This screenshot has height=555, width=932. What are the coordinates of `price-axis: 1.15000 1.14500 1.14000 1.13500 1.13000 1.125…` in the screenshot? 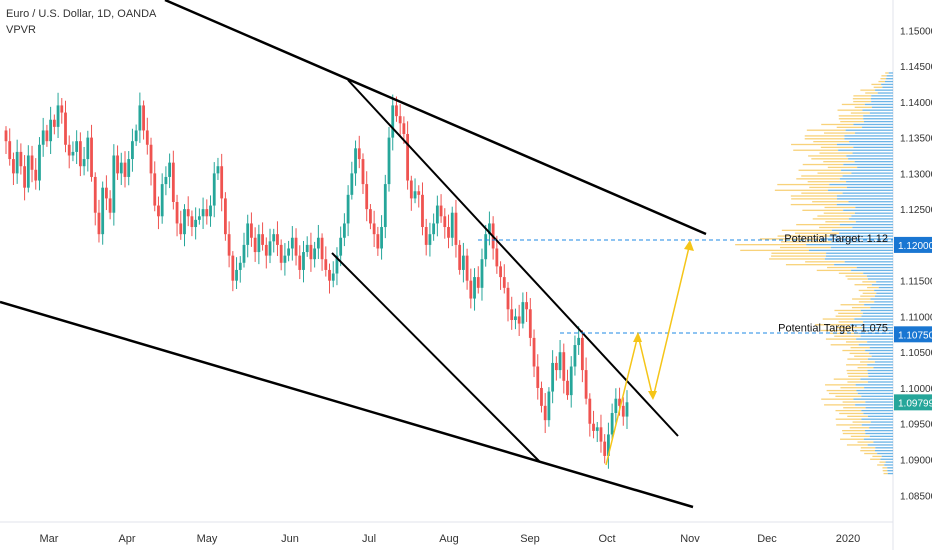 It's located at (916, 264).